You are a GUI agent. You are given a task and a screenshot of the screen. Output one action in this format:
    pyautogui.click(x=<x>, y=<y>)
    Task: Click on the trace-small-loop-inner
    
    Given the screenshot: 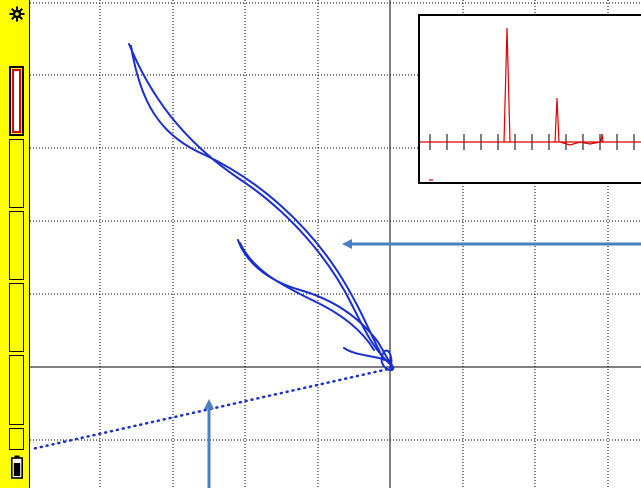 What is the action you would take?
    pyautogui.click(x=307, y=296)
    